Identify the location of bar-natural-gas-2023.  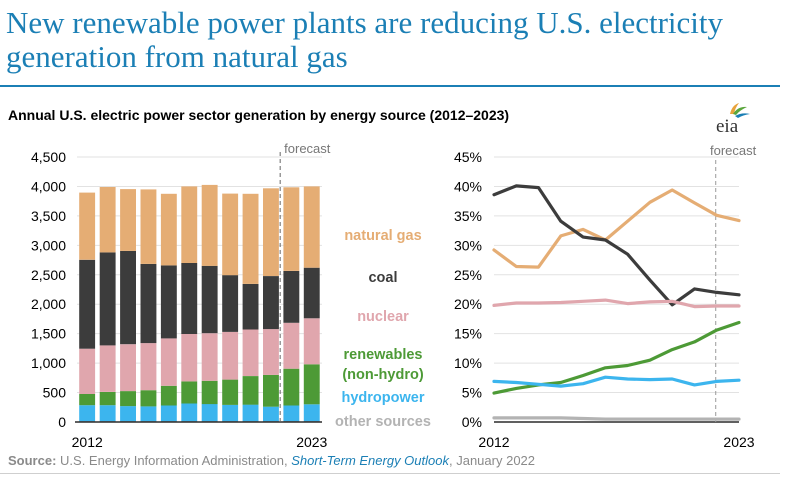
(311, 227).